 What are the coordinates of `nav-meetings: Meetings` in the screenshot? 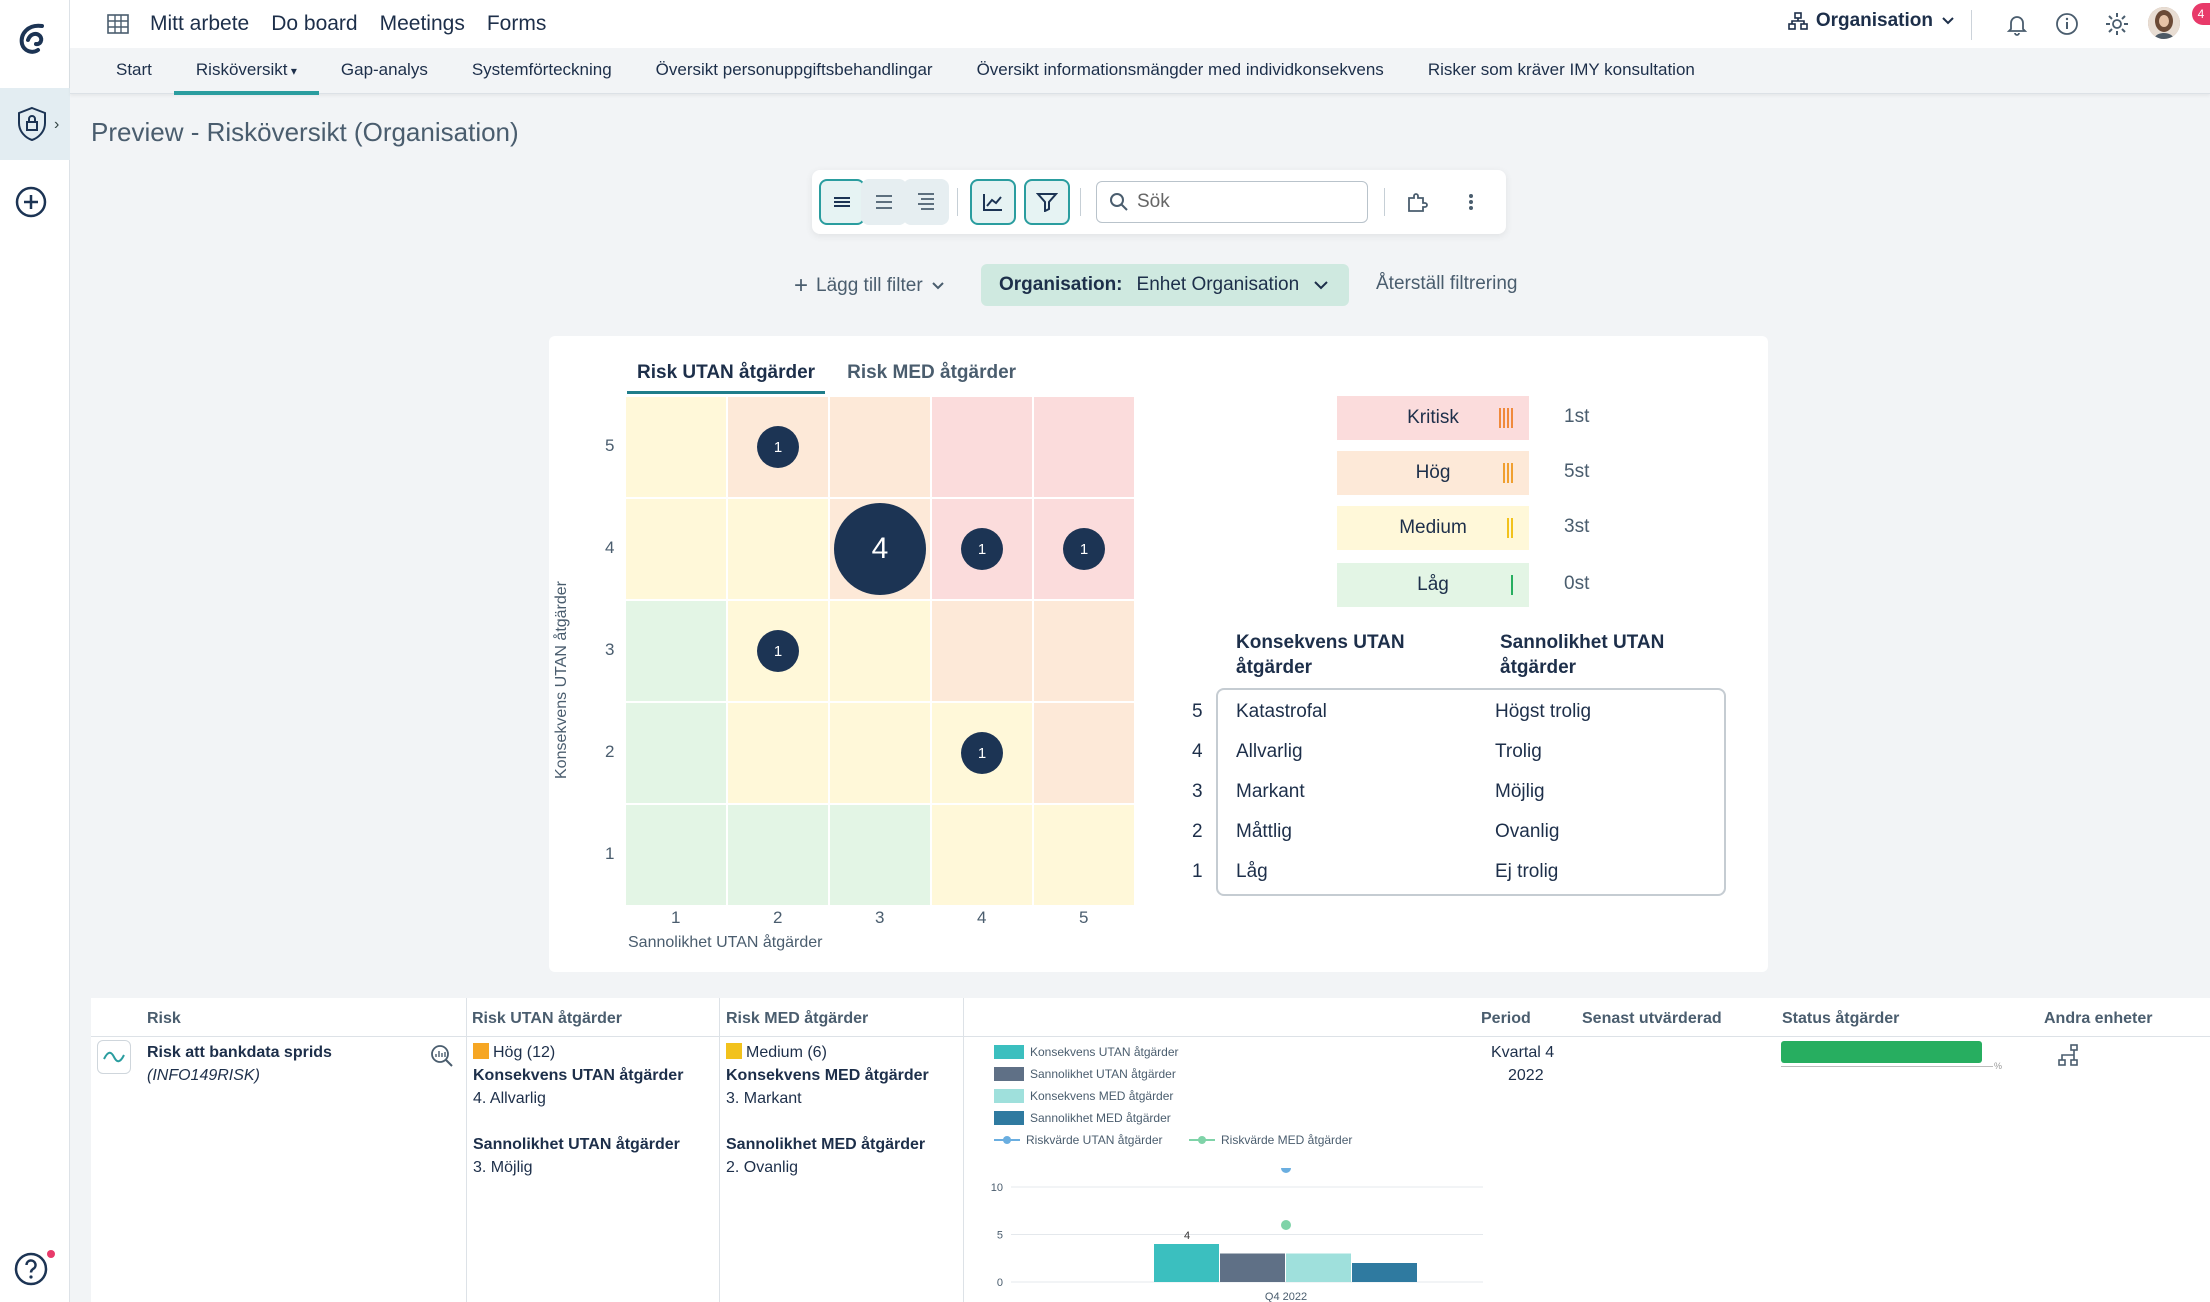 It's located at (422, 23).